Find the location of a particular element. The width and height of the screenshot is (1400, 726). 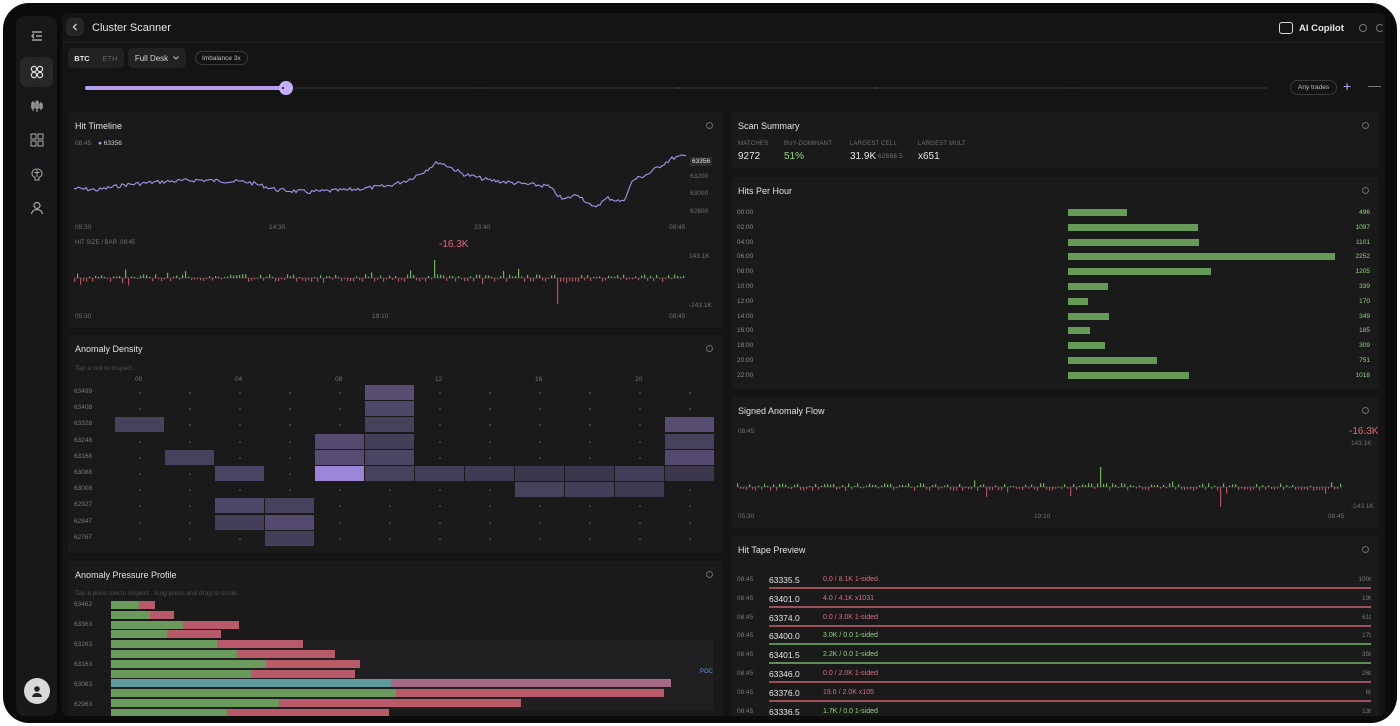

hour-row: 16:00 185 is located at coordinates (1055, 331).